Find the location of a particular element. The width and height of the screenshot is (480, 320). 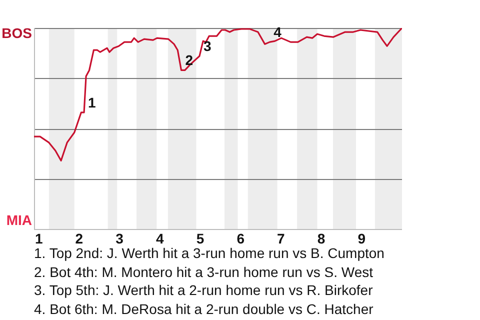

text: BOS is located at coordinates (17, 32).